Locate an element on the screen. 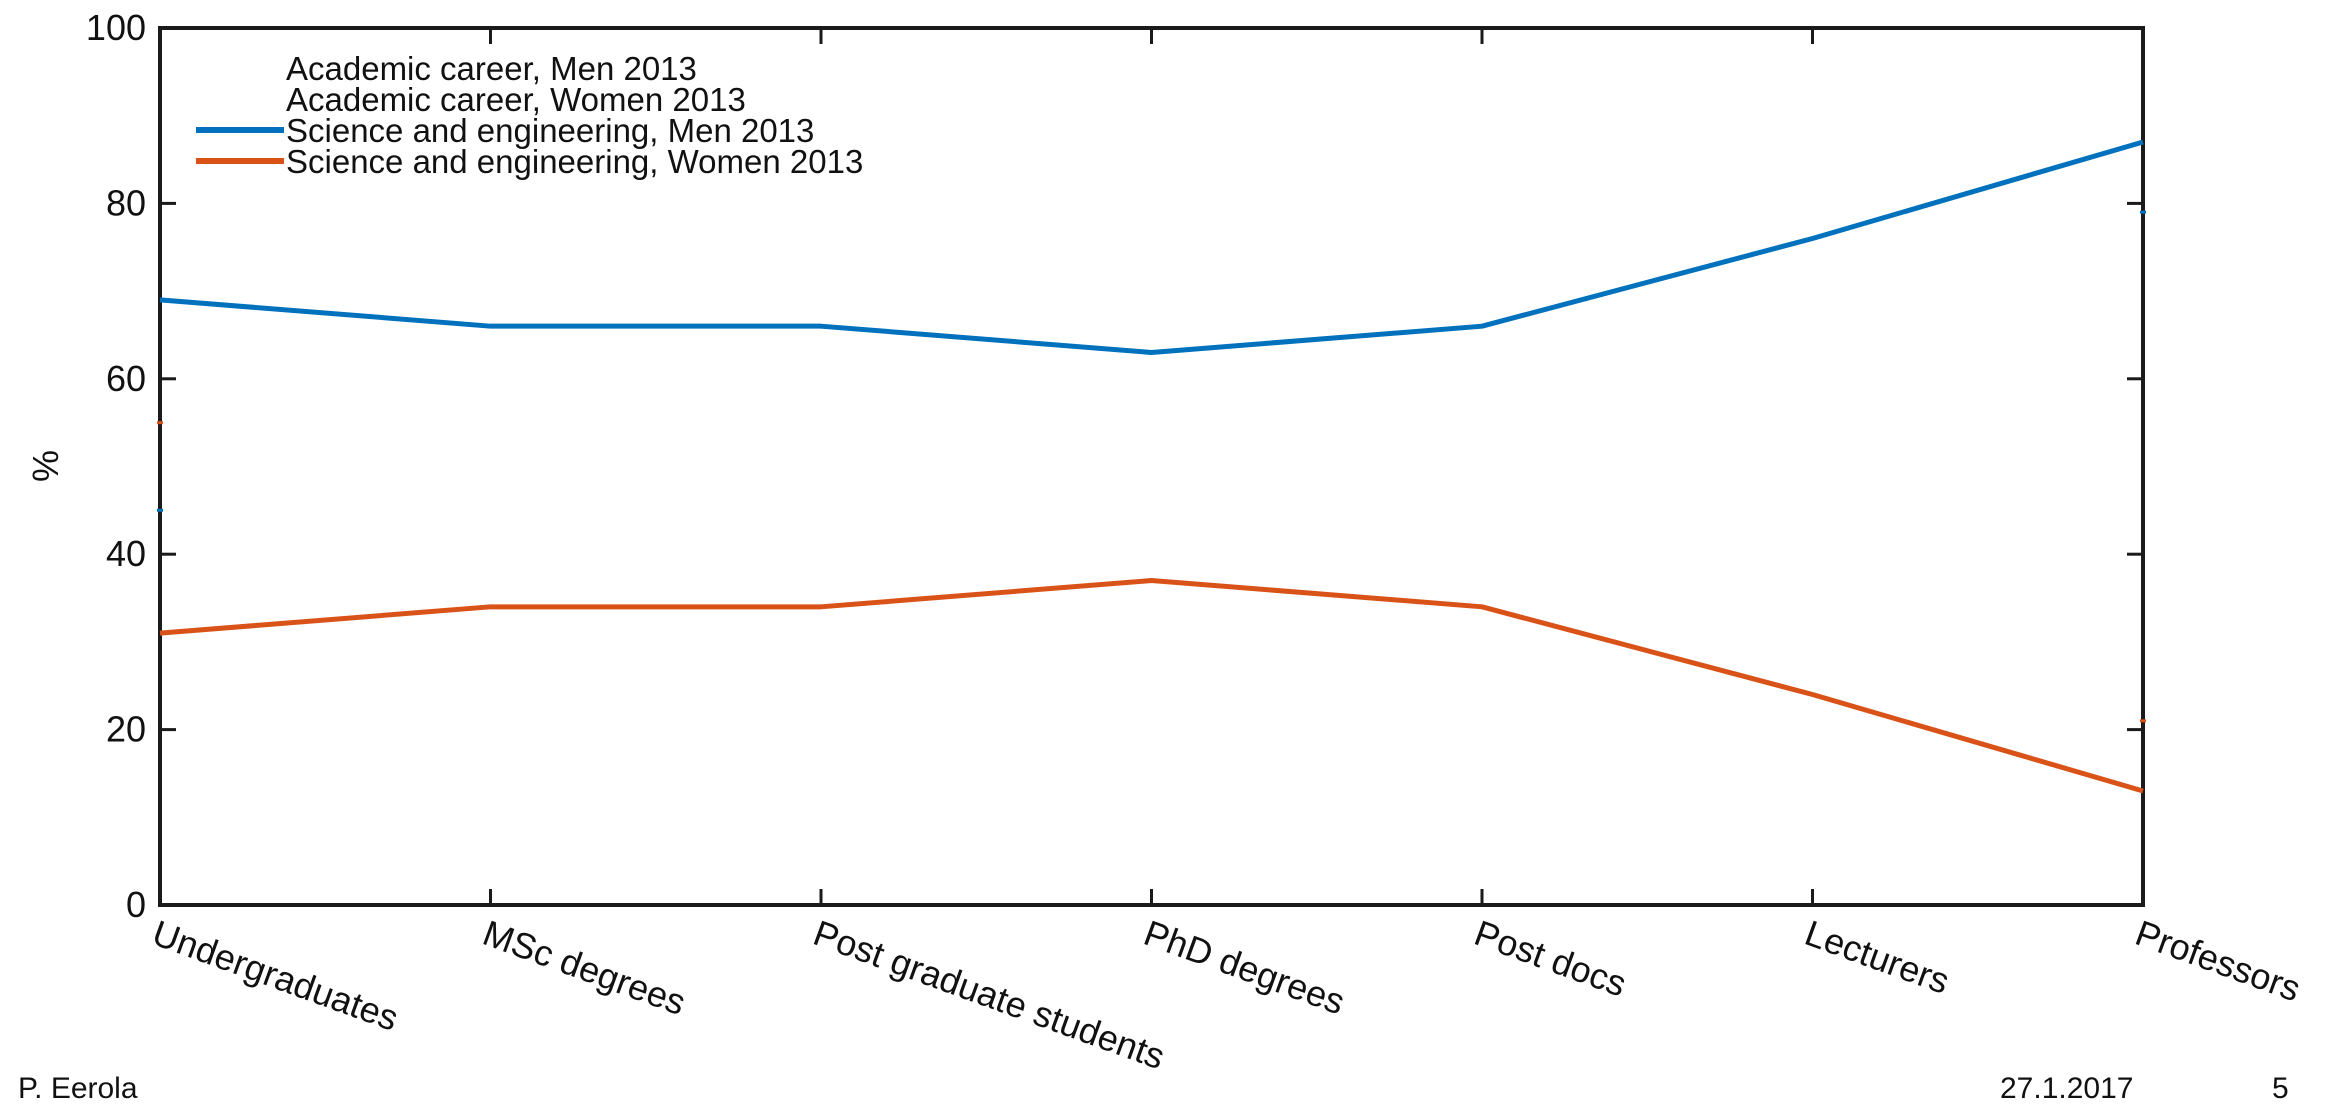 This screenshot has width=2339, height=1106. legend-entry: Academic career, Men 2013 is located at coordinates (491, 68).